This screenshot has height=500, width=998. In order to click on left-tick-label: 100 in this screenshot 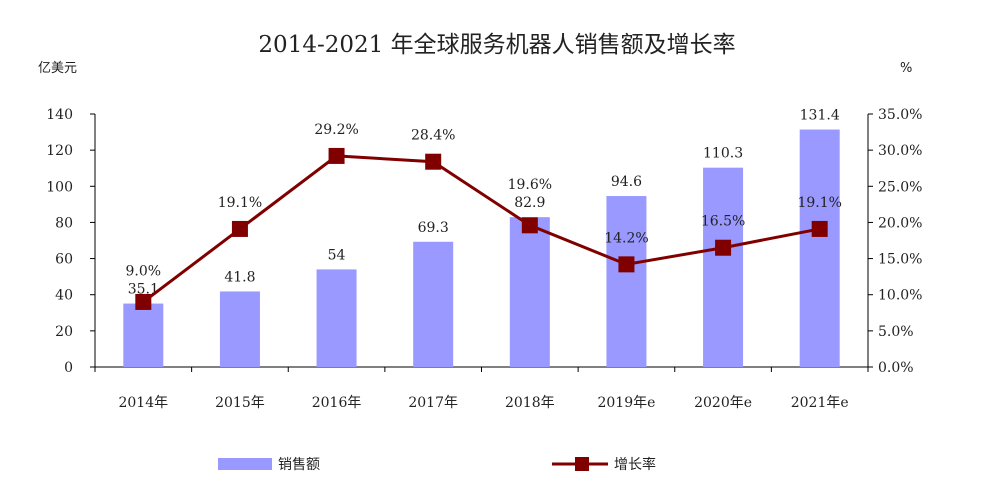, I will do `click(59, 187)`.